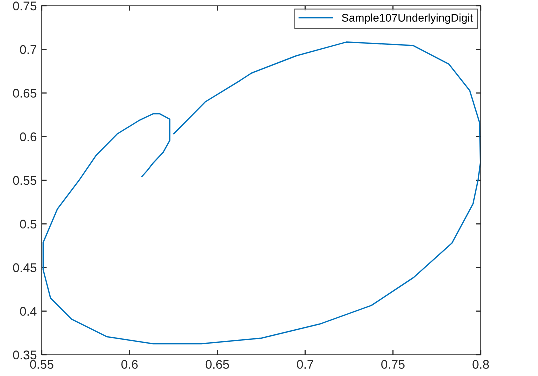 This screenshot has height=376, width=538. What do you see at coordinates (393, 365) in the screenshot?
I see `x-tick-label: 0.75` at bounding box center [393, 365].